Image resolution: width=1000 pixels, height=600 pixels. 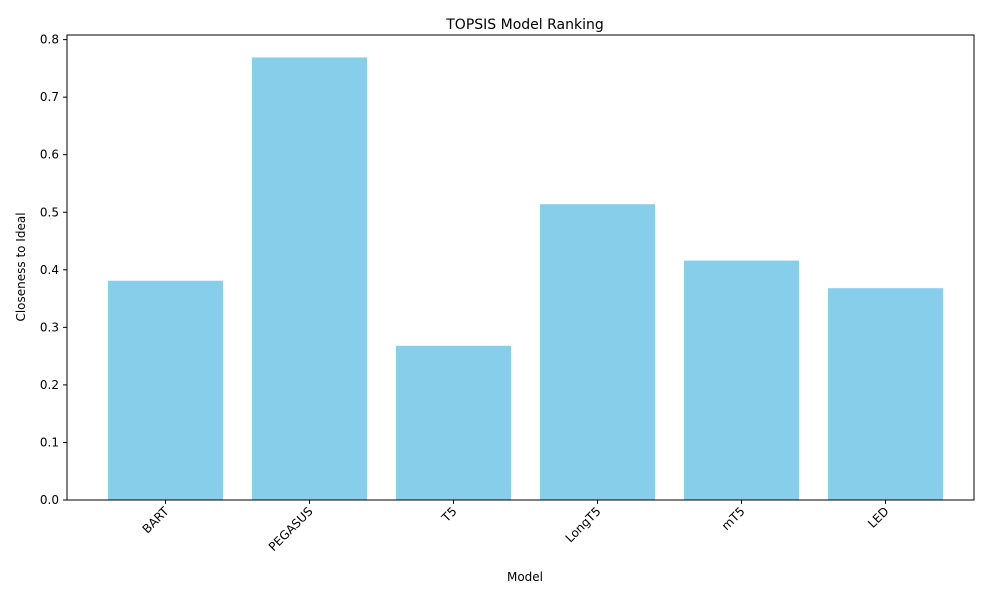 What do you see at coordinates (49, 97) in the screenshot?
I see `y-tick-label: 0.7` at bounding box center [49, 97].